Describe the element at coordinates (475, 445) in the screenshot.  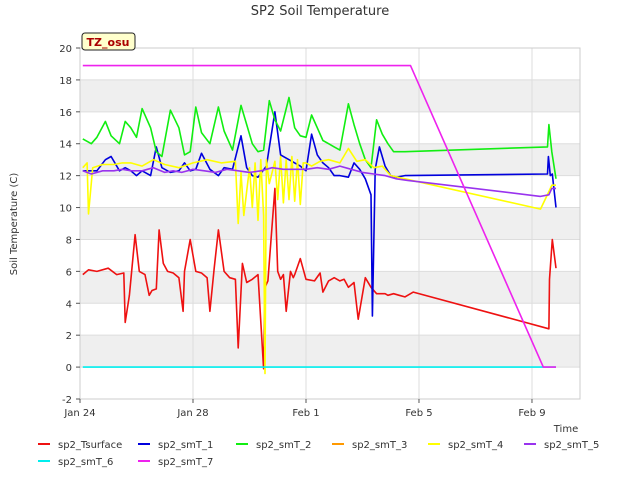
I see `legend-label: sp2_smT_4` at that location.